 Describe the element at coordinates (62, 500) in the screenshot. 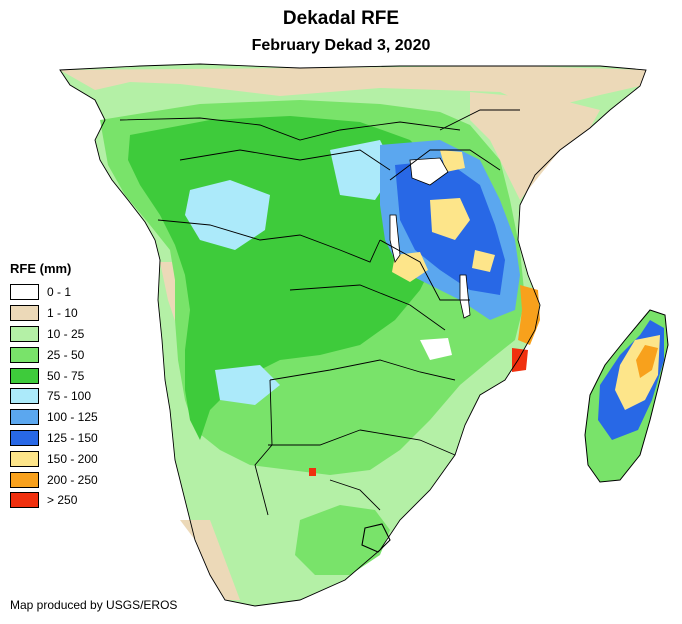

I see `legend-label: > 250` at that location.